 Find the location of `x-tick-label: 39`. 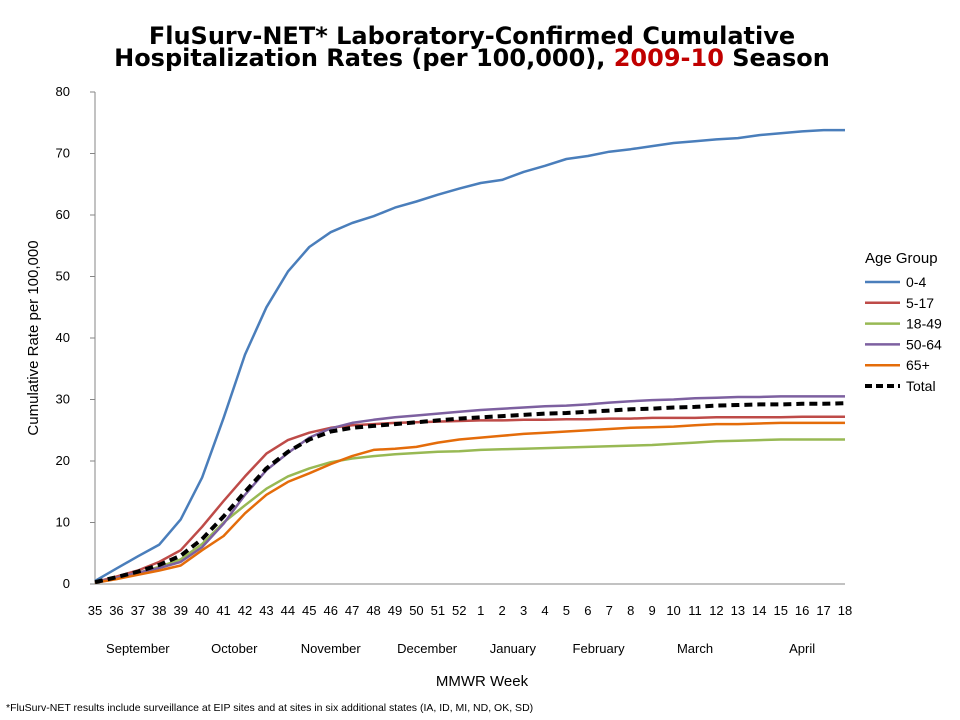

x-tick-label: 39 is located at coordinates (180, 610).